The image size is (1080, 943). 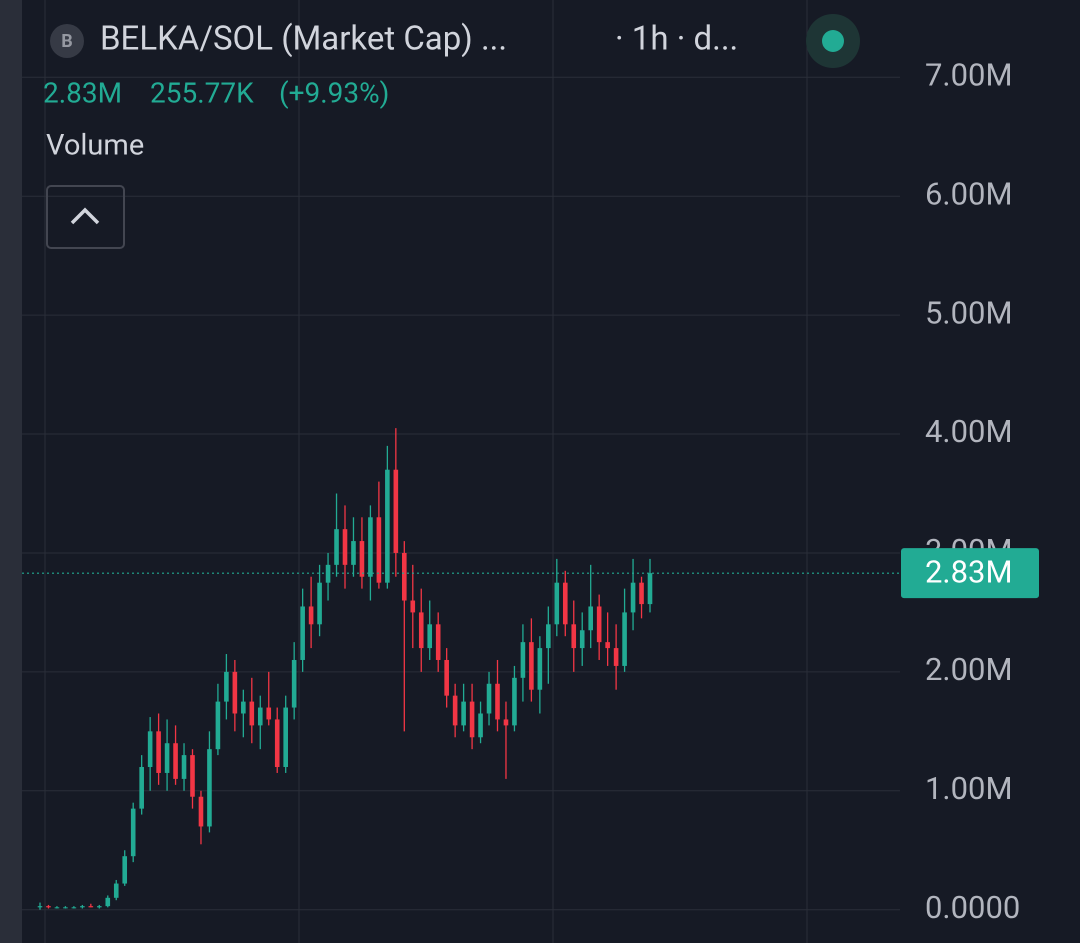 I want to click on change-percent: (+9.93%), so click(x=334, y=92).